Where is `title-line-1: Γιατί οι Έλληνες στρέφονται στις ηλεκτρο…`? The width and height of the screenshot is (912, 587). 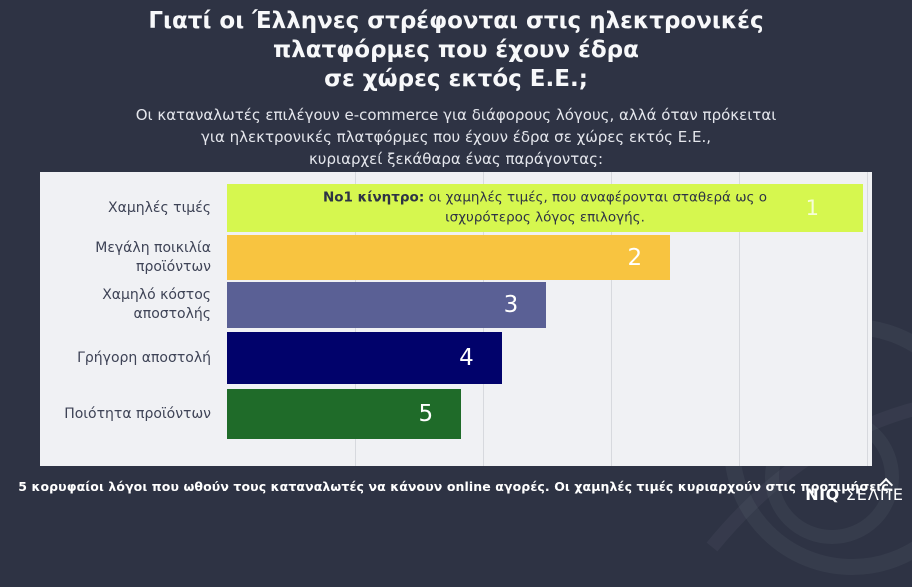 title-line-1: Γιατί οι Έλληνες στρέφονται στις ηλεκτρο… is located at coordinates (456, 21).